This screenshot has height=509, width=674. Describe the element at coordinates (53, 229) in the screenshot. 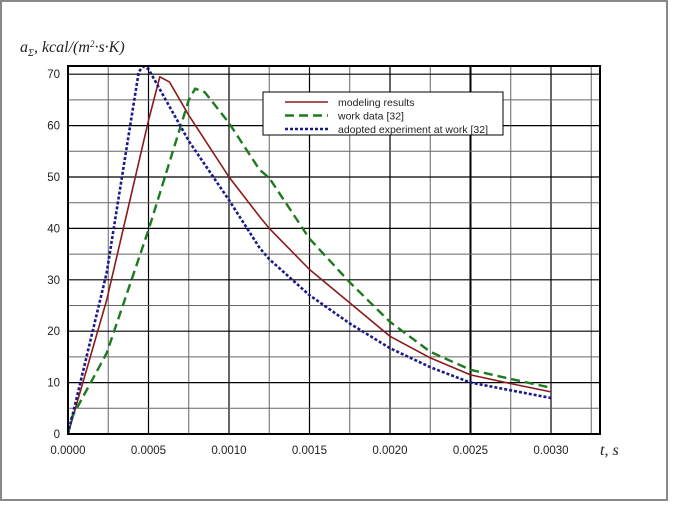

I see `y-tick-label: 40` at that location.